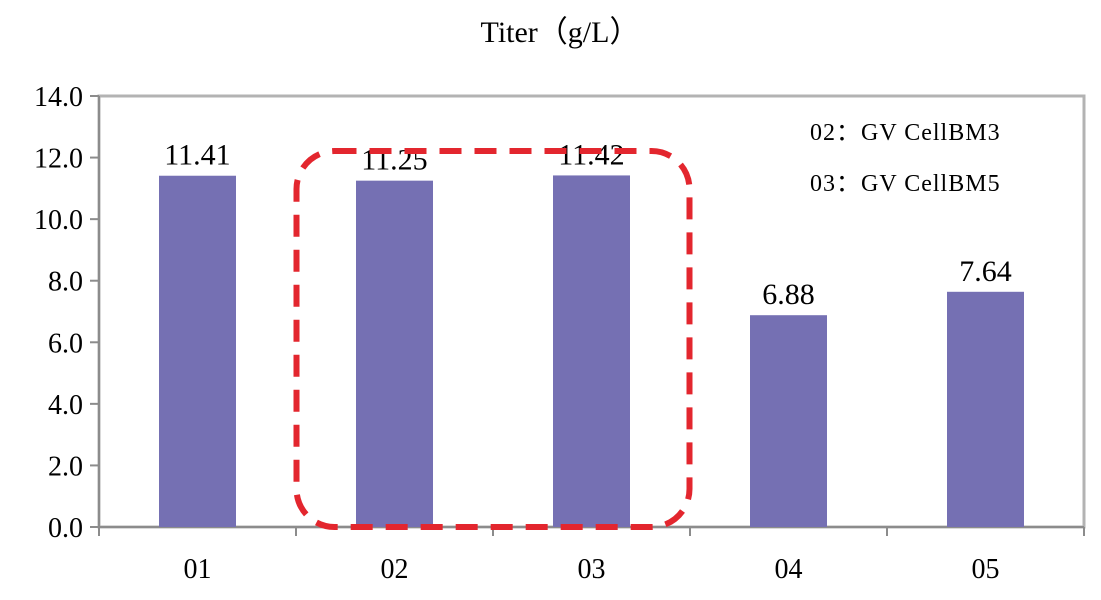  What do you see at coordinates (58, 313) in the screenshot?
I see `y-tick-labels: 0.0 2.0 4.0 6.0 8.0 10.0 12.0 14.0` at bounding box center [58, 313].